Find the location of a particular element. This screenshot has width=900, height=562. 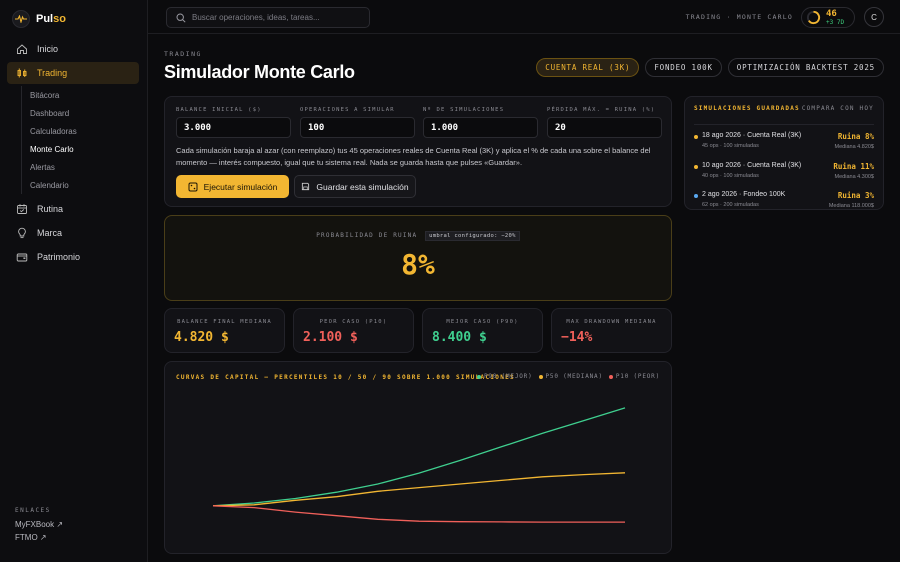

saved-meta: 40 ops · 100 simuladas is located at coordinates (730, 175).